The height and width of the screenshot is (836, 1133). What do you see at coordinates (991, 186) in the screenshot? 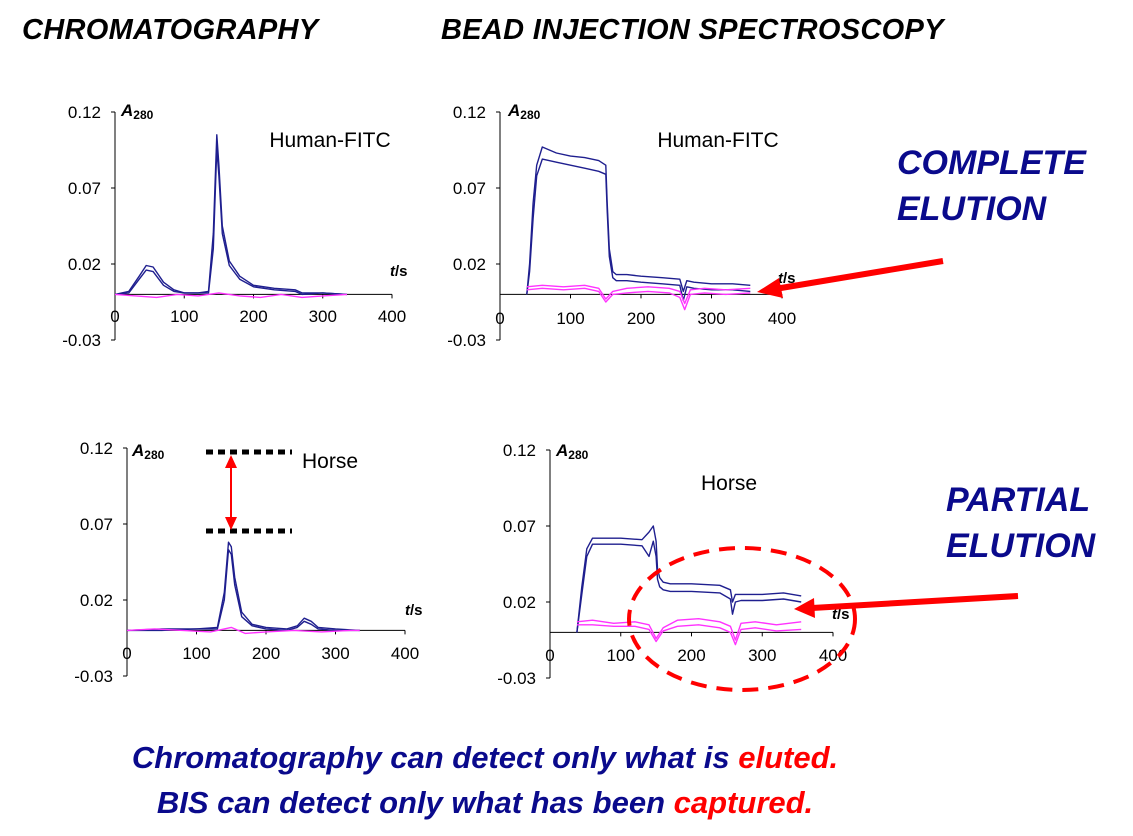
I see `label-complete-elution: COMPLETE ELUTION` at bounding box center [991, 186].